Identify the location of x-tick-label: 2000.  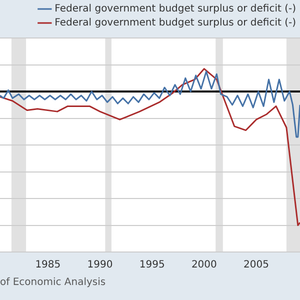
(204, 265).